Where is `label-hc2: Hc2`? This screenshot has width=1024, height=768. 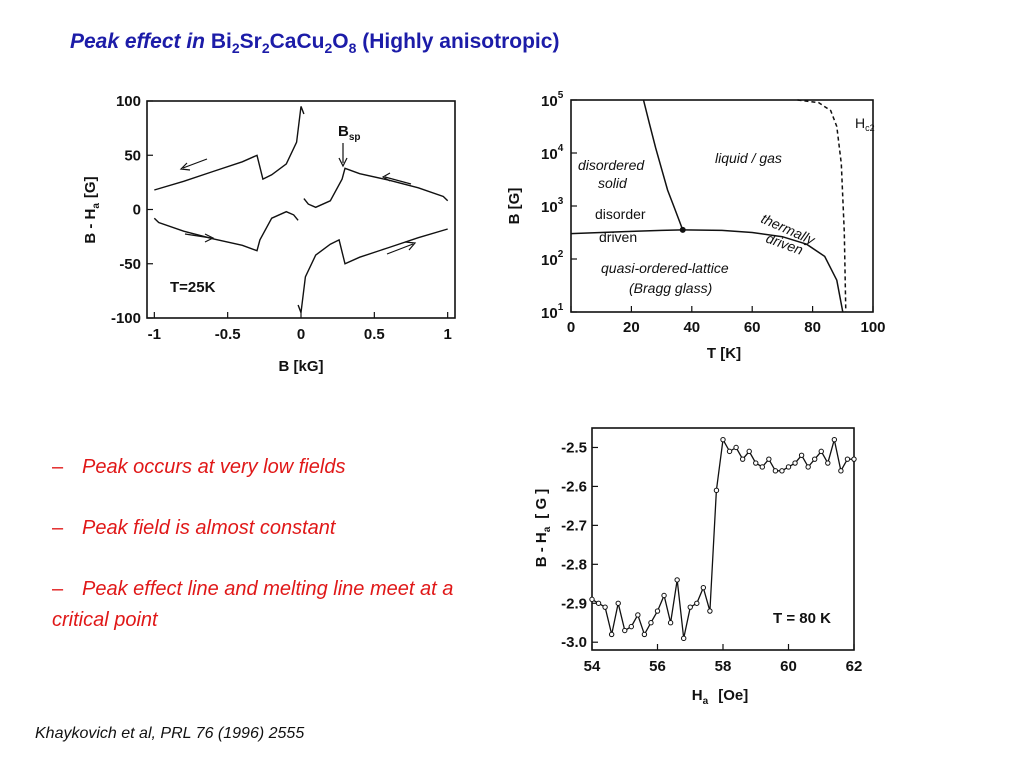 label-hc2: Hc2 is located at coordinates (865, 124).